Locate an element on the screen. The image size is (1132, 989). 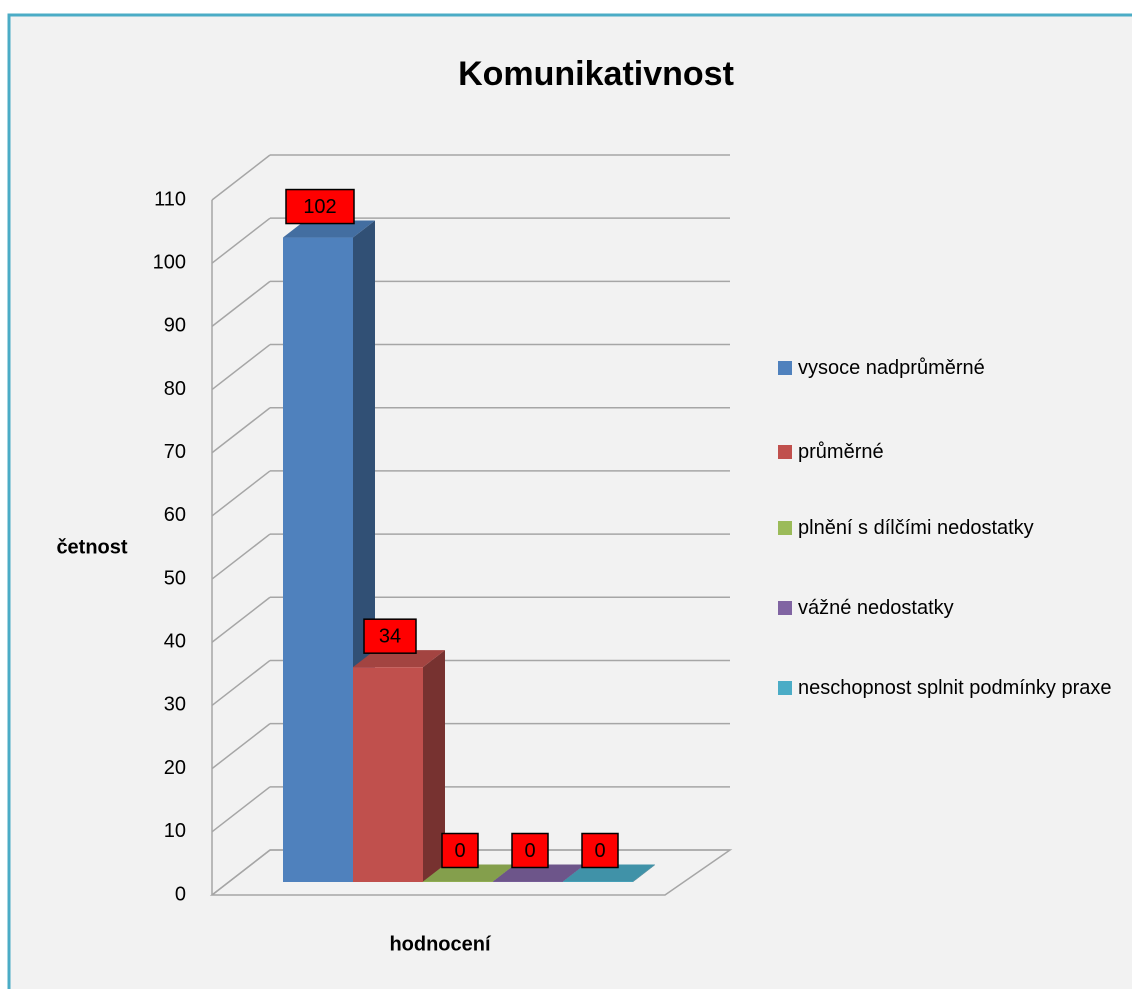
legend-label: vysoce nadprůměrné is located at coordinates (891, 368).